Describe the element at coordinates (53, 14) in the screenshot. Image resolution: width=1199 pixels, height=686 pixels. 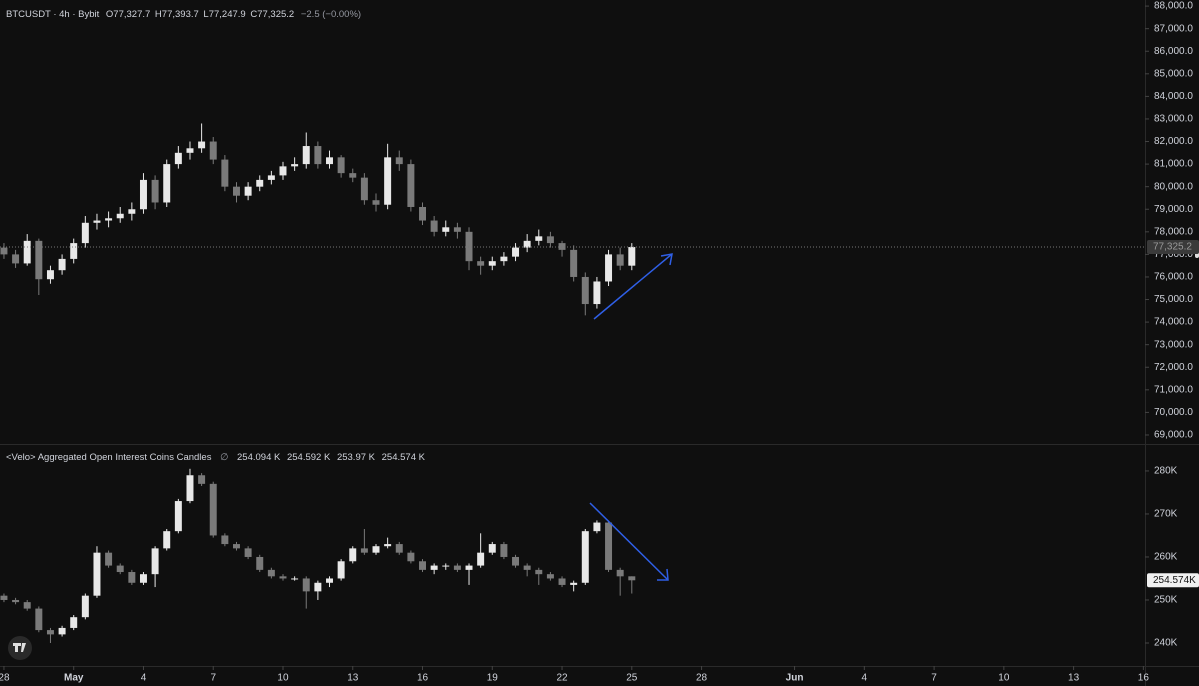
I see `symbol-title: BTCUSDT · 4h · Bybit` at that location.